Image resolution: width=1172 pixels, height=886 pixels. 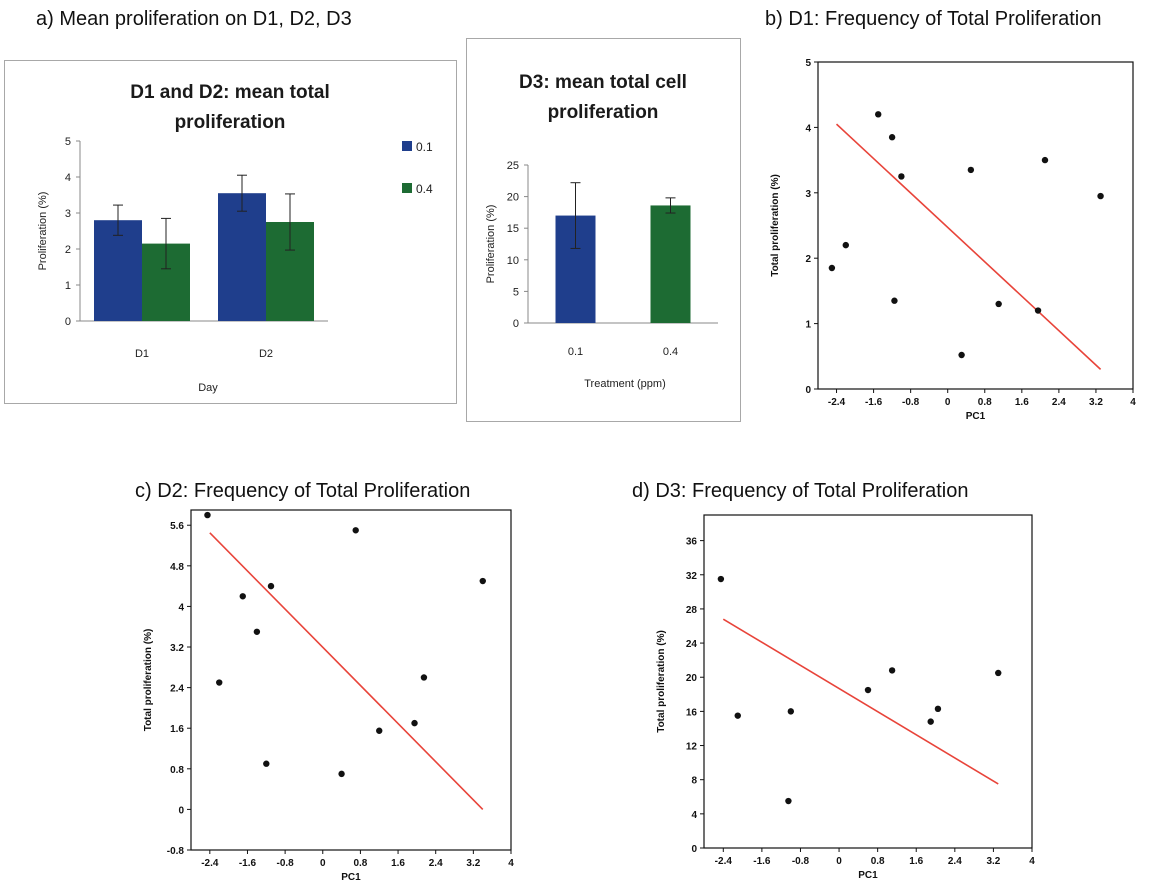 What do you see at coordinates (625, 384) in the screenshot?
I see `x-axis-label-a2: Treatment (ppm)` at bounding box center [625, 384].